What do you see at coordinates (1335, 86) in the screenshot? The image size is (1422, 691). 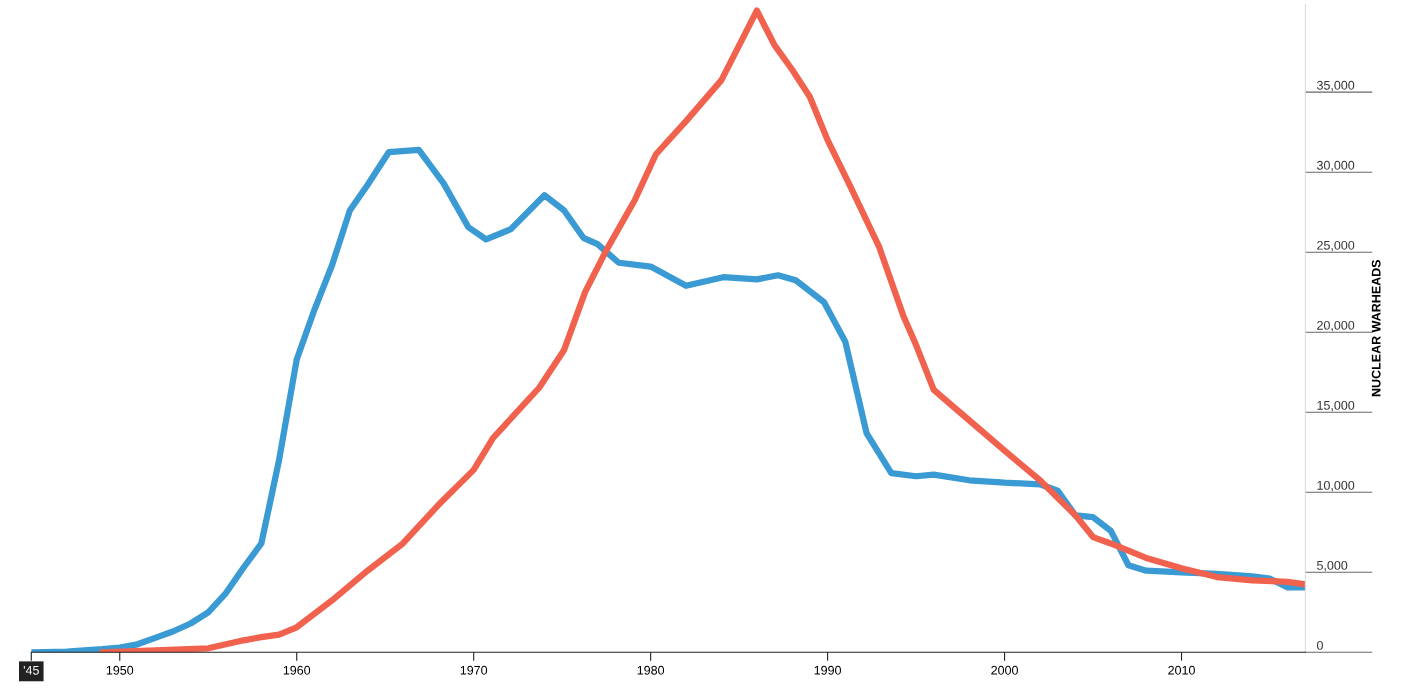 I see `y-tick-label: 35,000` at bounding box center [1335, 86].